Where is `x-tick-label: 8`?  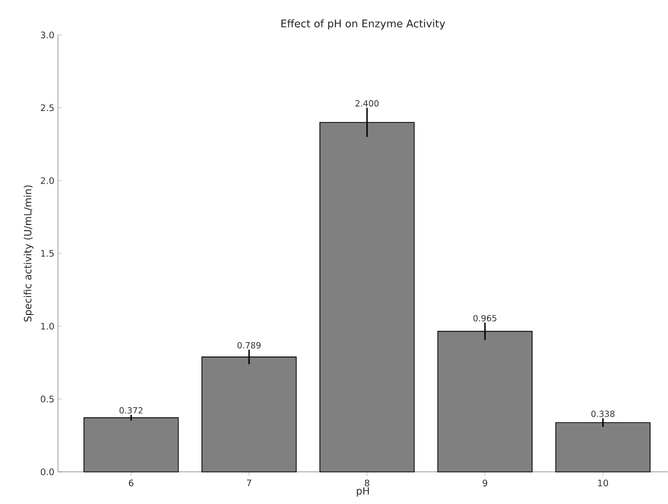
x-tick-label: 8 is located at coordinates (367, 483).